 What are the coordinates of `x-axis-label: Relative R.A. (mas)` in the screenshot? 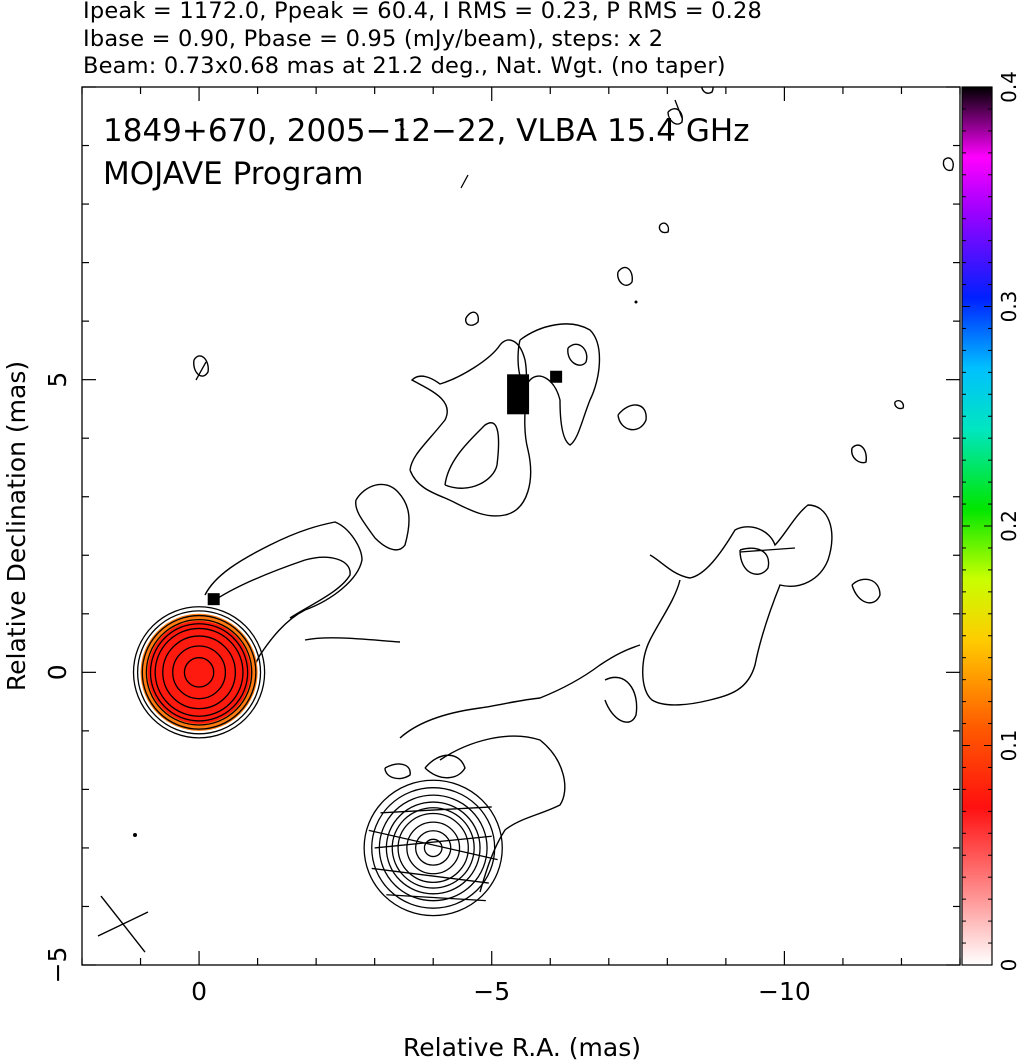 It's located at (522, 1047).